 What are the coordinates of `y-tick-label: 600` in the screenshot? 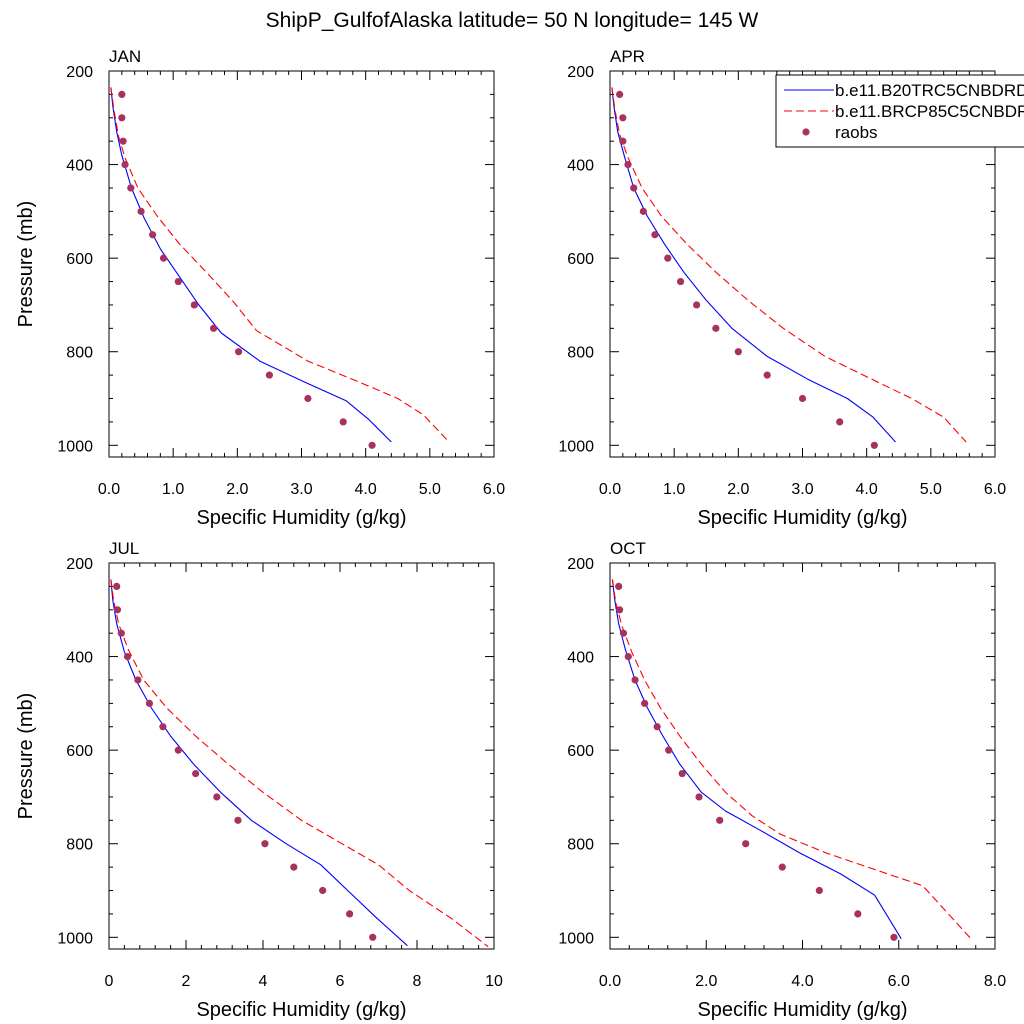 It's located at (79, 259).